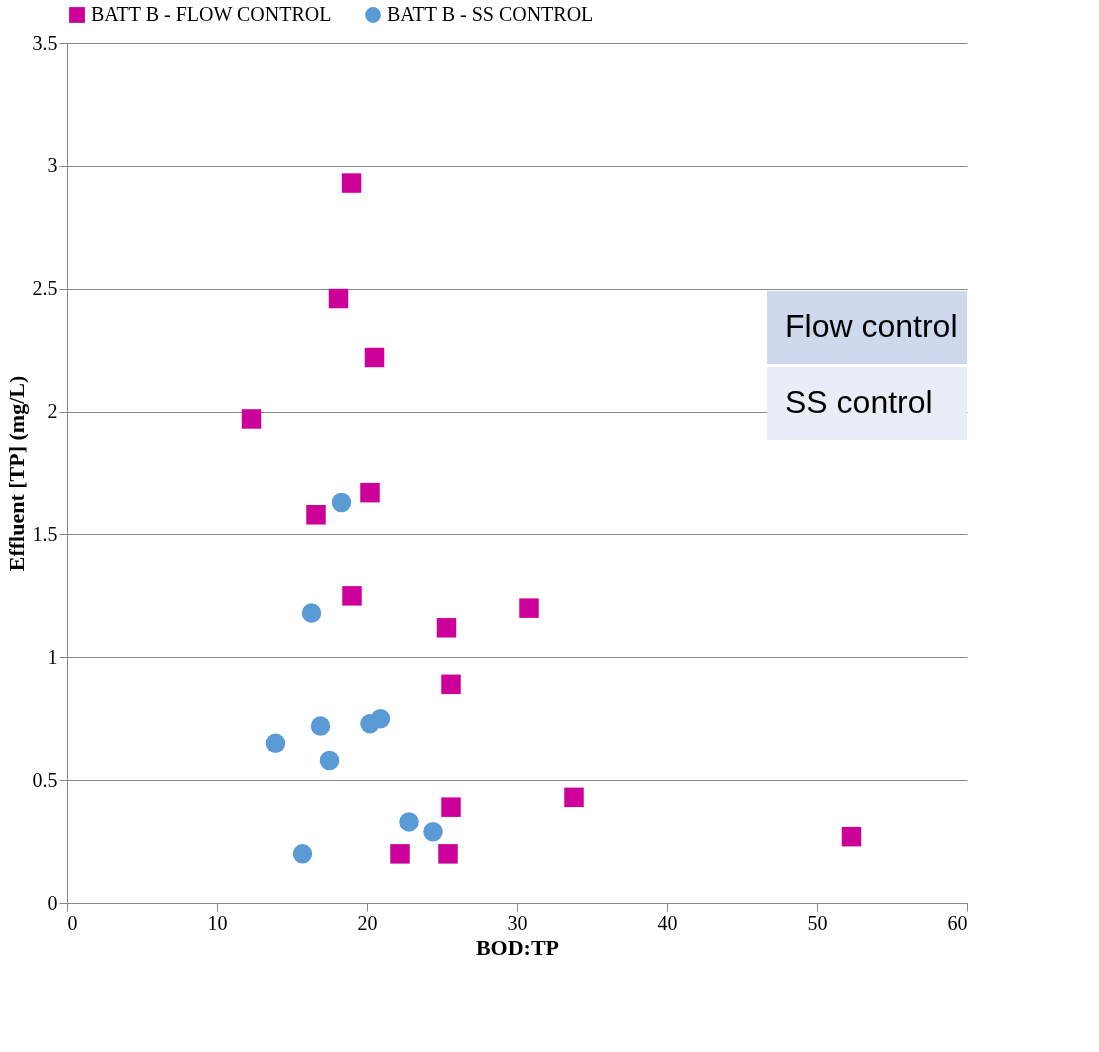  What do you see at coordinates (490, 14) in the screenshot?
I see `legend-label: BATT B - SS CONTROL` at bounding box center [490, 14].